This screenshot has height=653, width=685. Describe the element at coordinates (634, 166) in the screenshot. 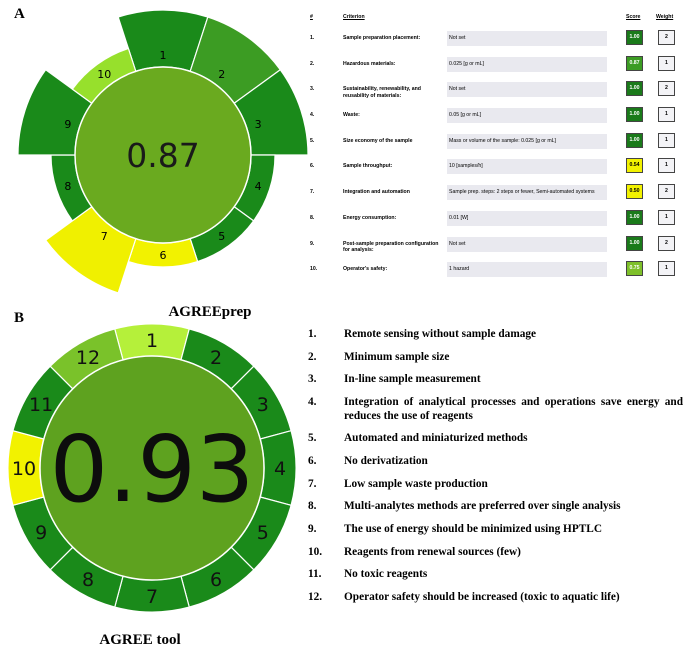

I see `row-score-badge: 0.54` at that location.